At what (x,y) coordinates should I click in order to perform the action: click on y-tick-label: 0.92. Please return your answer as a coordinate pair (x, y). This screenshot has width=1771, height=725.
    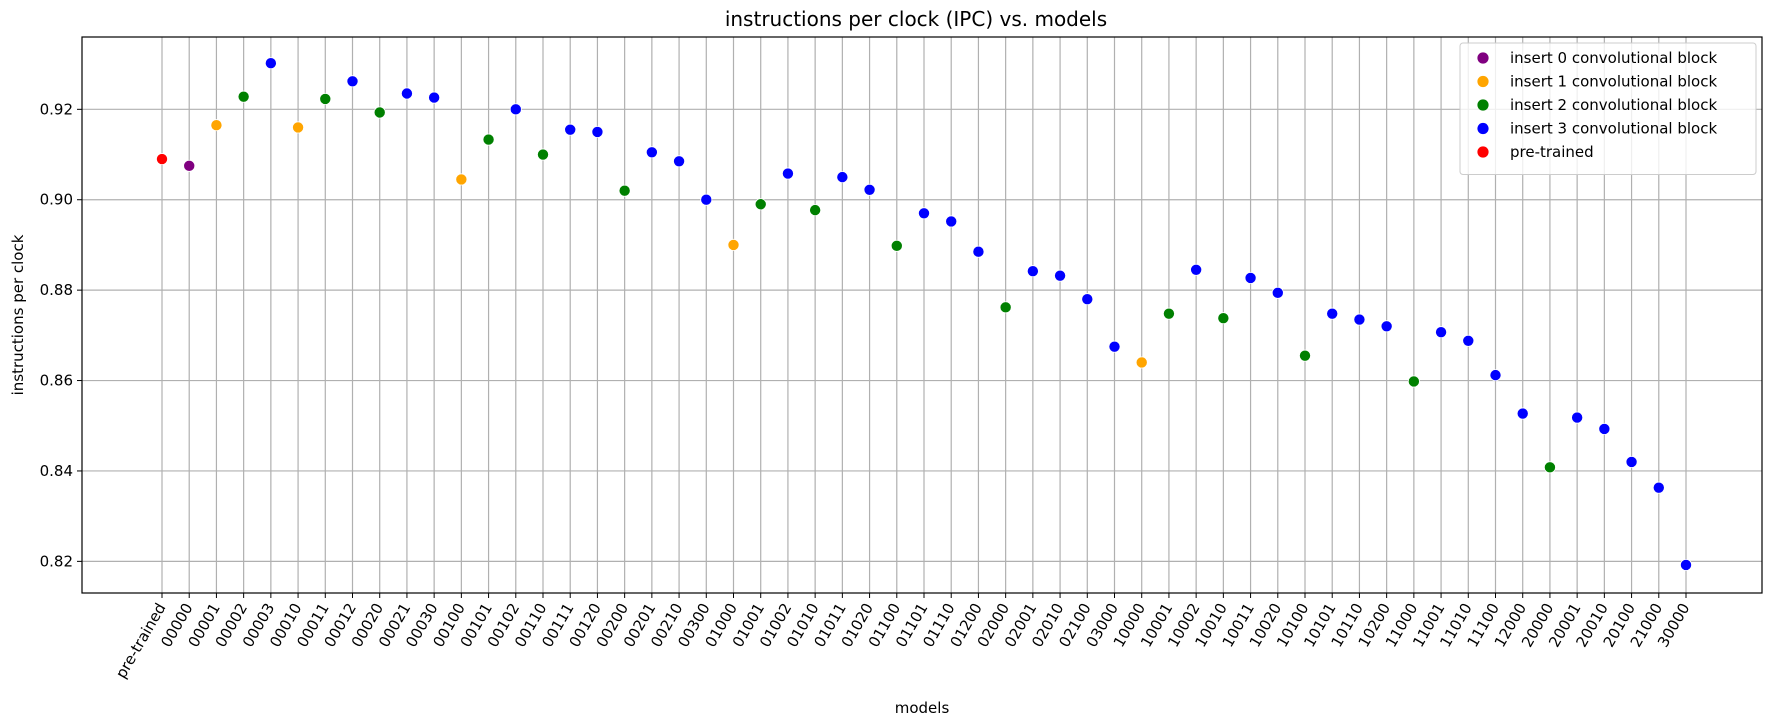
    Looking at the image, I should click on (56, 109).